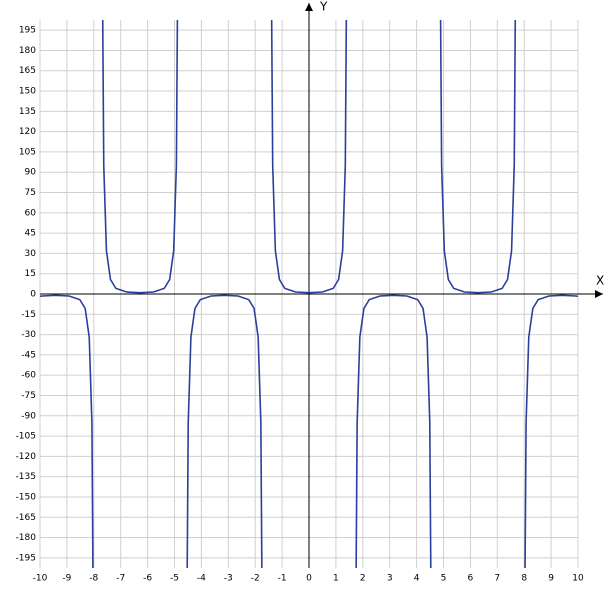  I want to click on x-tick-label: -7, so click(120, 579).